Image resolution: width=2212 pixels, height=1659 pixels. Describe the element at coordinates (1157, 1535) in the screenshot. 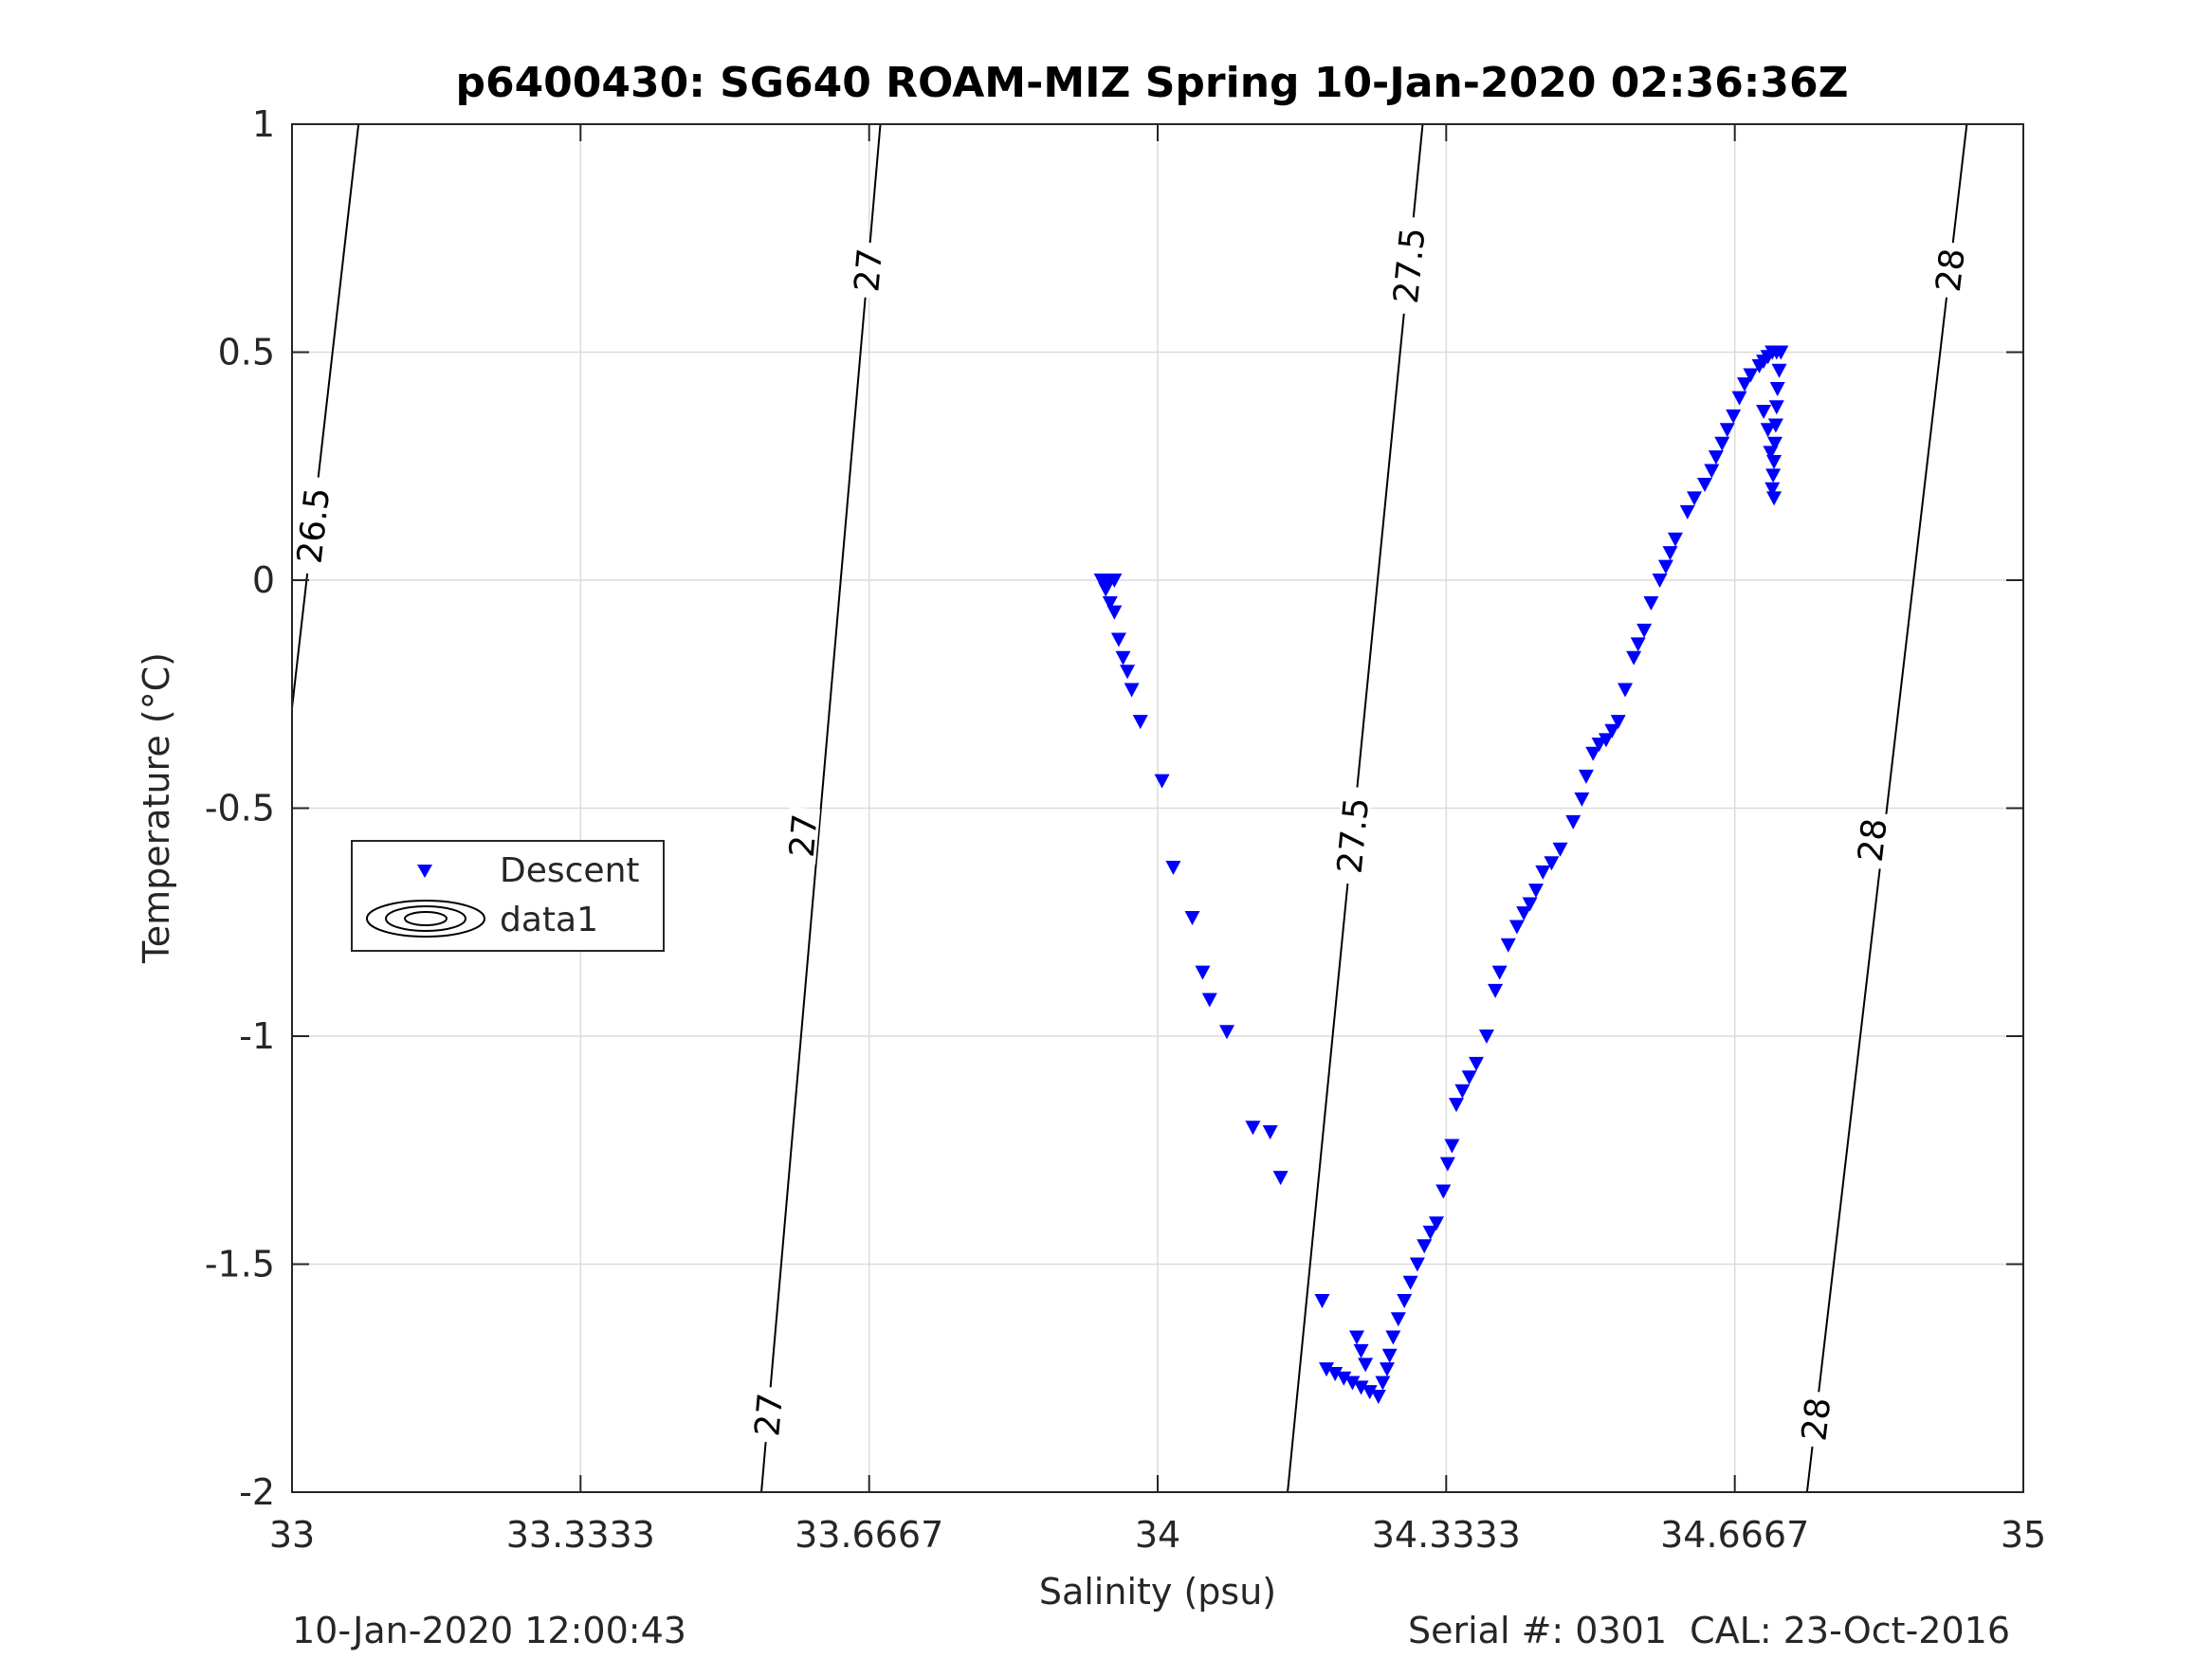

I see `x-tick-label: 34` at that location.